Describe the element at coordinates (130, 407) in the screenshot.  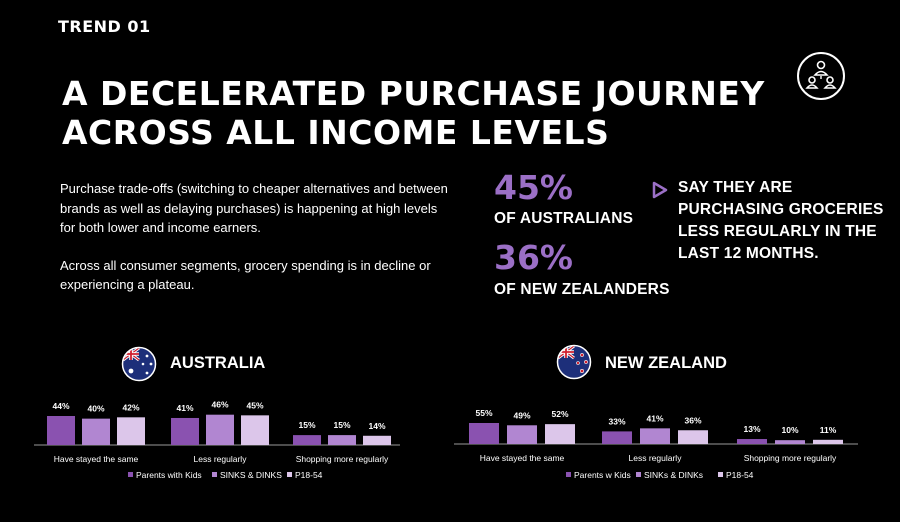
I see `bar-value-label: 42%` at that location.